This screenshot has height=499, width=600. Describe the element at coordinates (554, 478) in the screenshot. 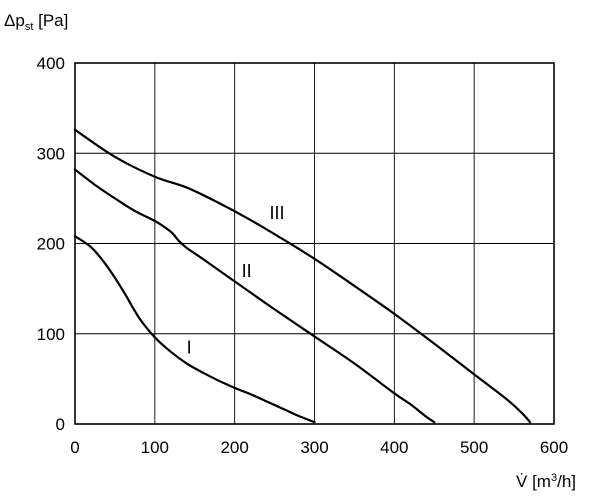

I see `x-axis-unit-superscript: 3` at that location.